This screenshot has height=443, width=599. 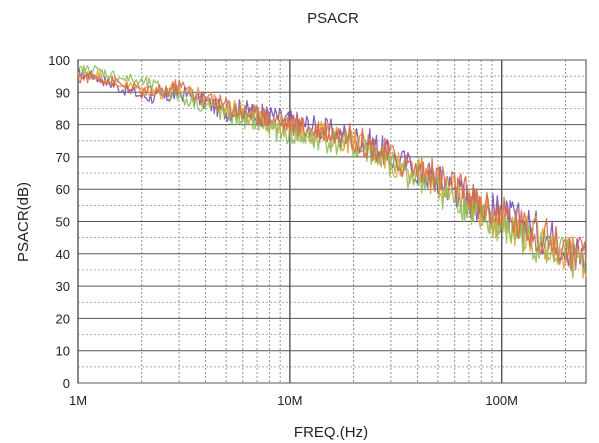 What do you see at coordinates (66, 383) in the screenshot?
I see `y-tick-label: 0` at bounding box center [66, 383].